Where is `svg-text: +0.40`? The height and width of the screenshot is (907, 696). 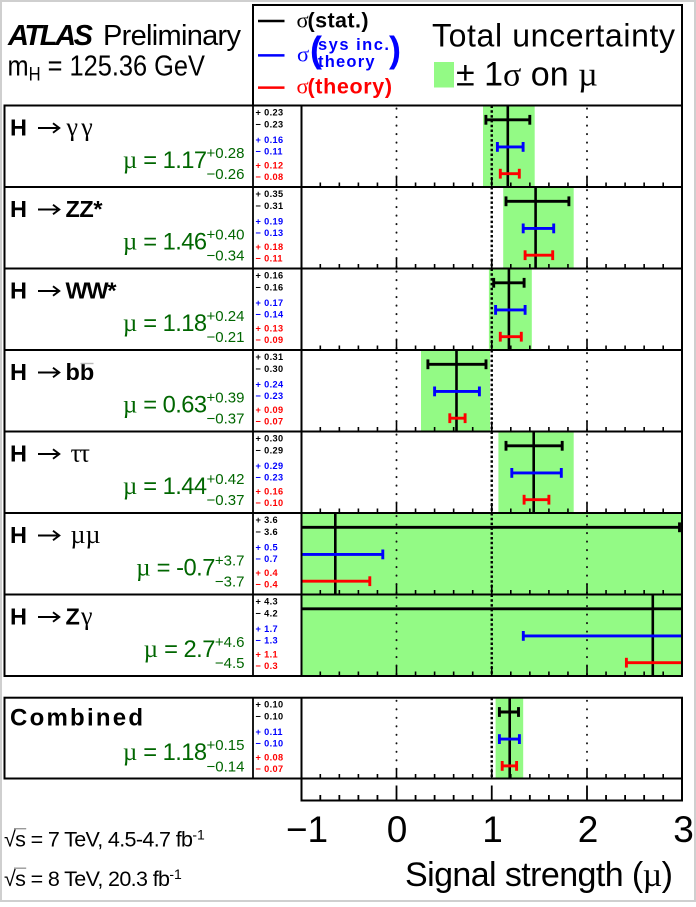 svg-text: +0.40 is located at coordinates (226, 234).